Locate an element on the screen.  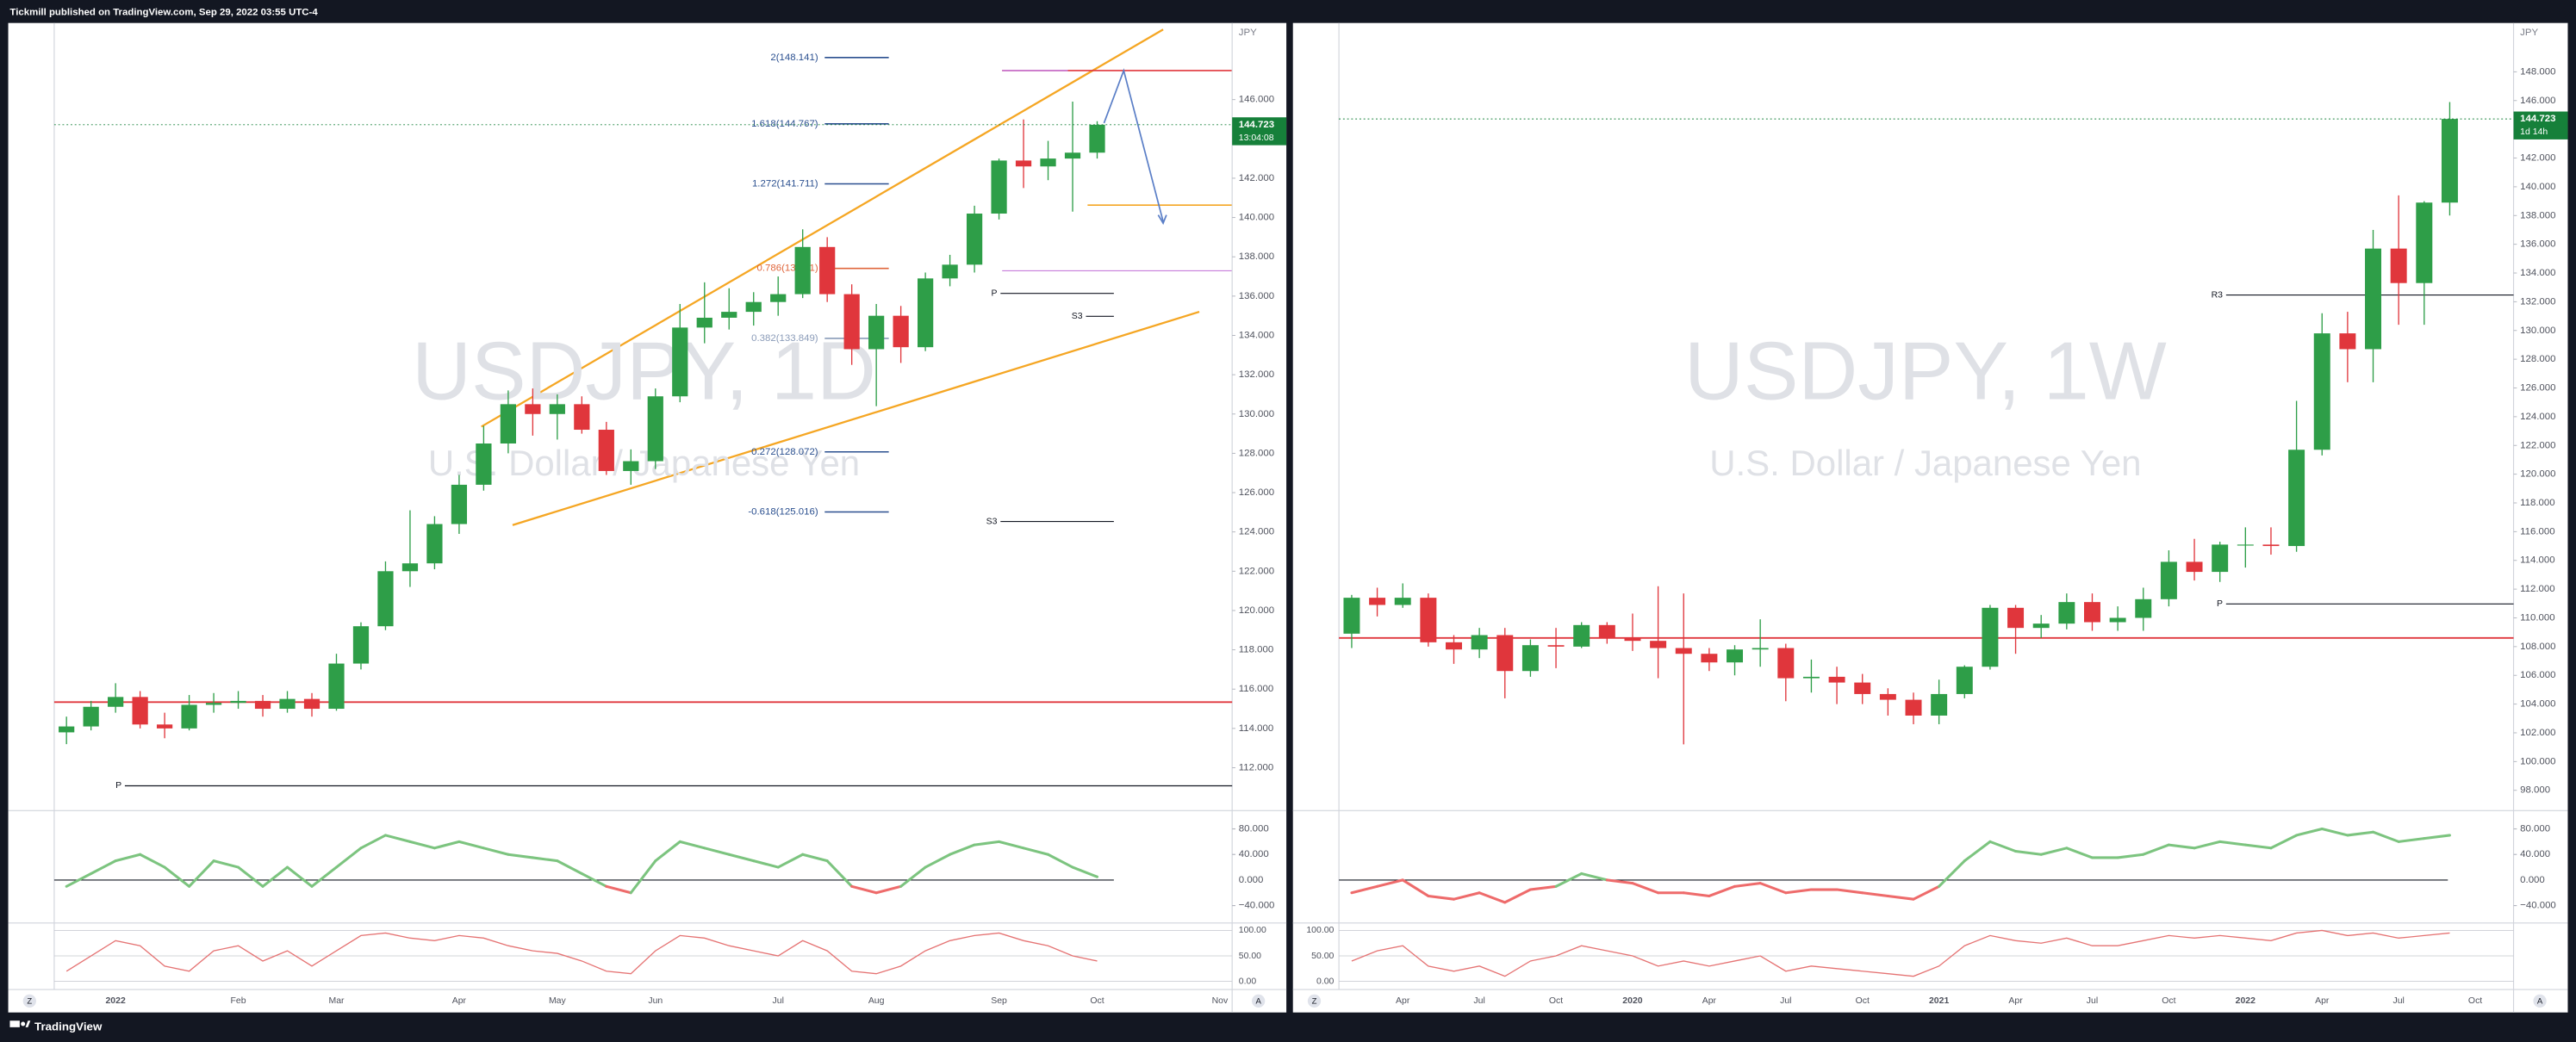
watermark-title: USDJPY, 1W is located at coordinates (1926, 371).